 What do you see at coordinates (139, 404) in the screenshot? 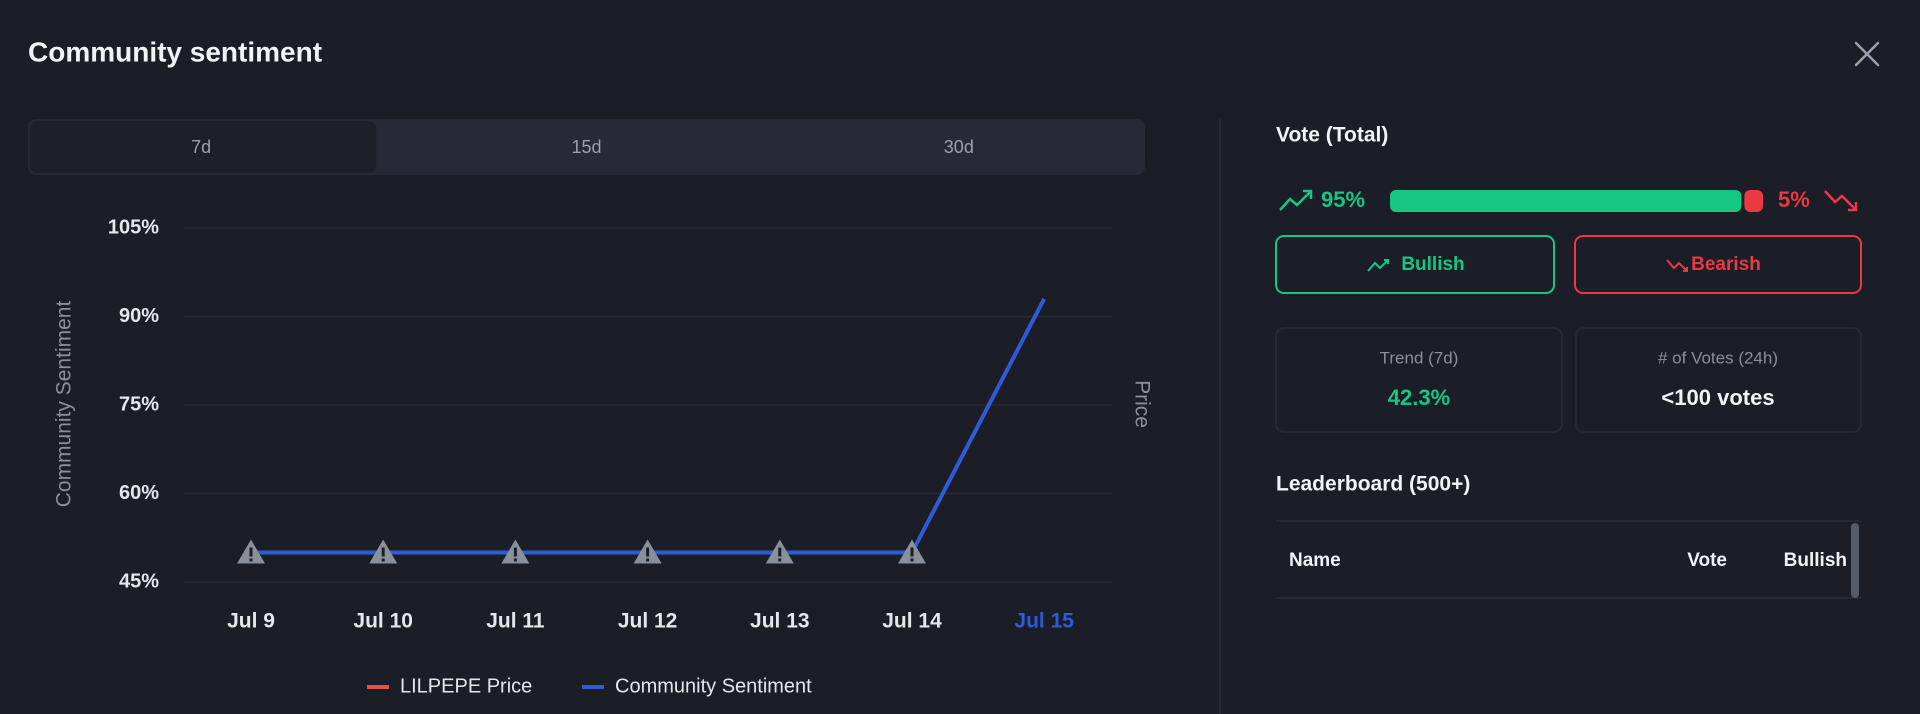
I see `y-tick-label: 75%` at bounding box center [139, 404].